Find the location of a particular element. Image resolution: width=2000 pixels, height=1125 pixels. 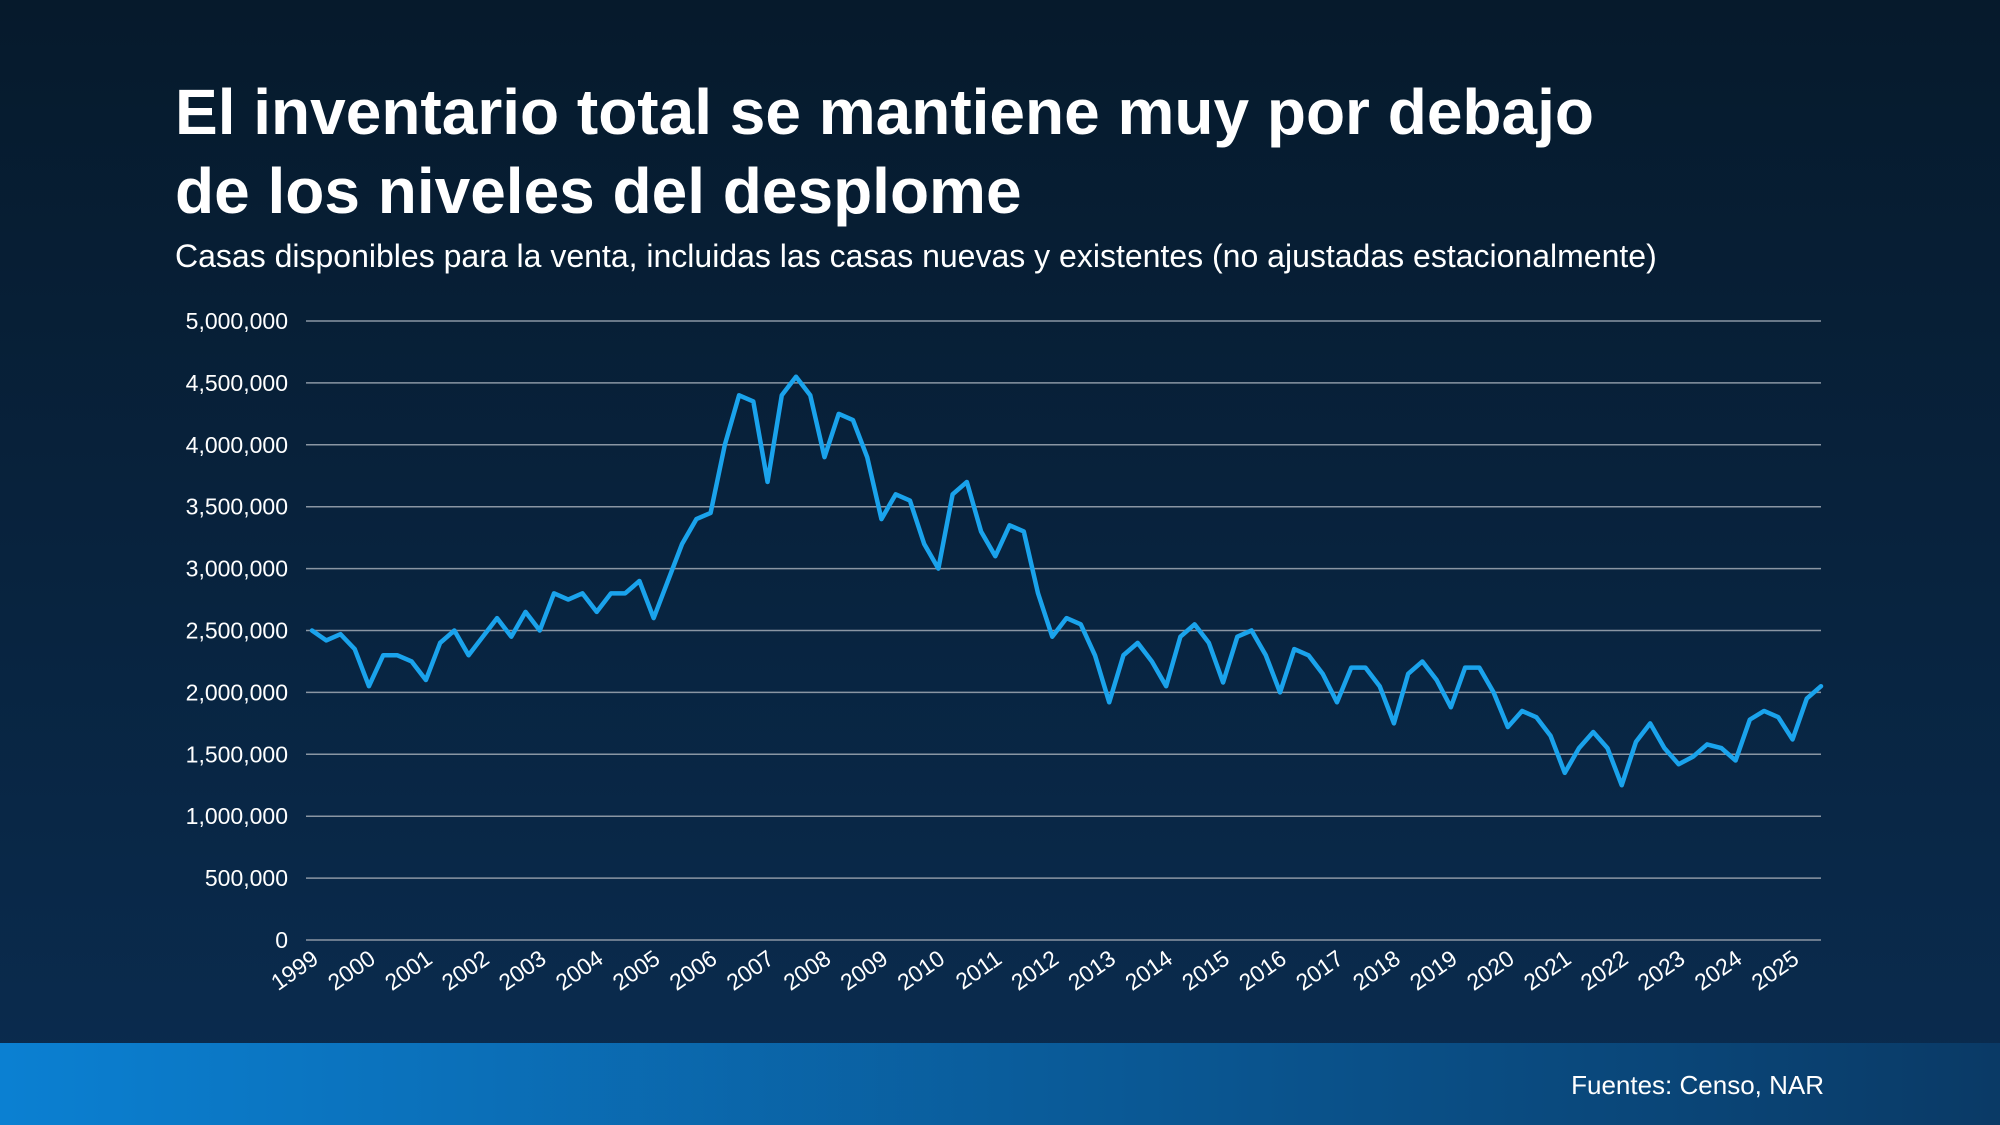

source-note: Fuentes: Censo, NAR is located at coordinates (1697, 1085).